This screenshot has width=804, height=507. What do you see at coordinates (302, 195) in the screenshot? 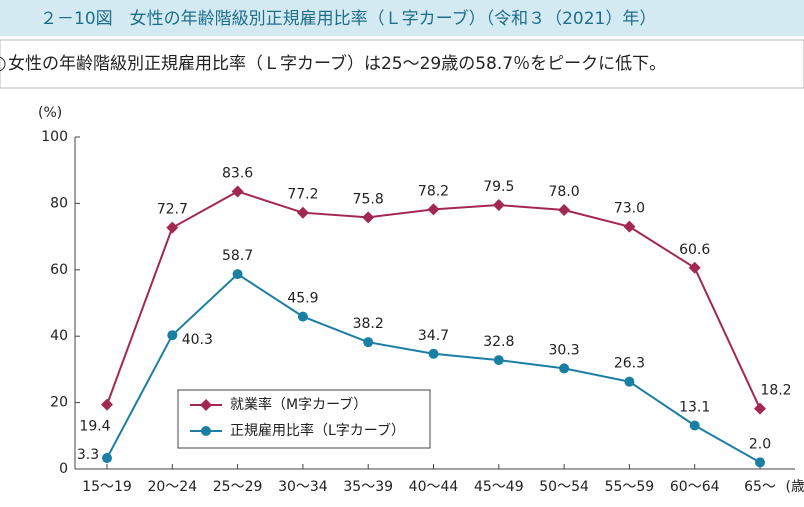
I see `data-label: 77.2` at bounding box center [302, 195].